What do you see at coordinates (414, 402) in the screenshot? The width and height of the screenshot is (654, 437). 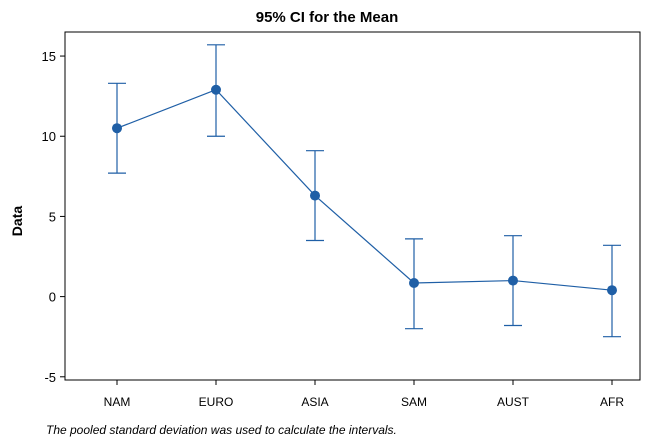 I see `x-tick-label: SAM` at bounding box center [414, 402].